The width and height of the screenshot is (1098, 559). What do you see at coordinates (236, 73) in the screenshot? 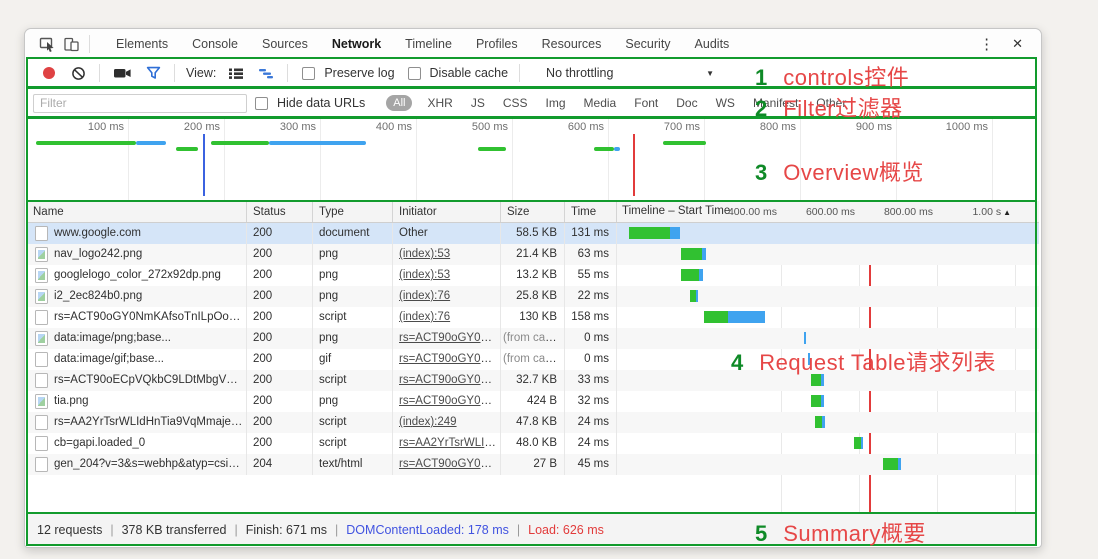
I see `list-view-icon` at bounding box center [236, 73].